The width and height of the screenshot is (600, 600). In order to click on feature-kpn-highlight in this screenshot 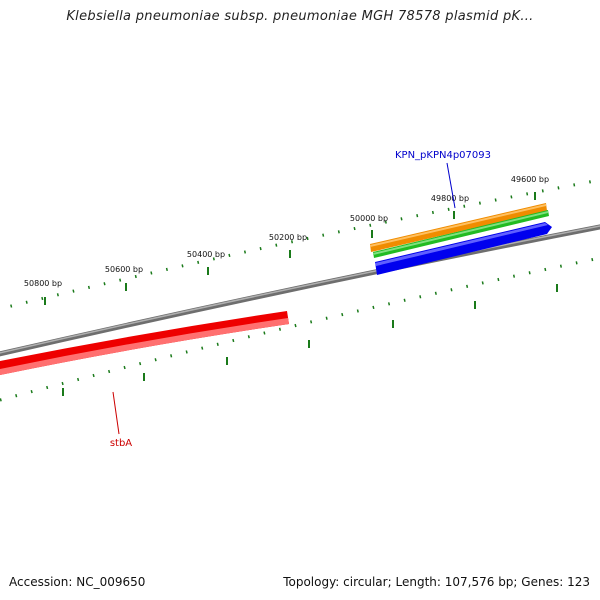, I will do `click(461, 244)`.